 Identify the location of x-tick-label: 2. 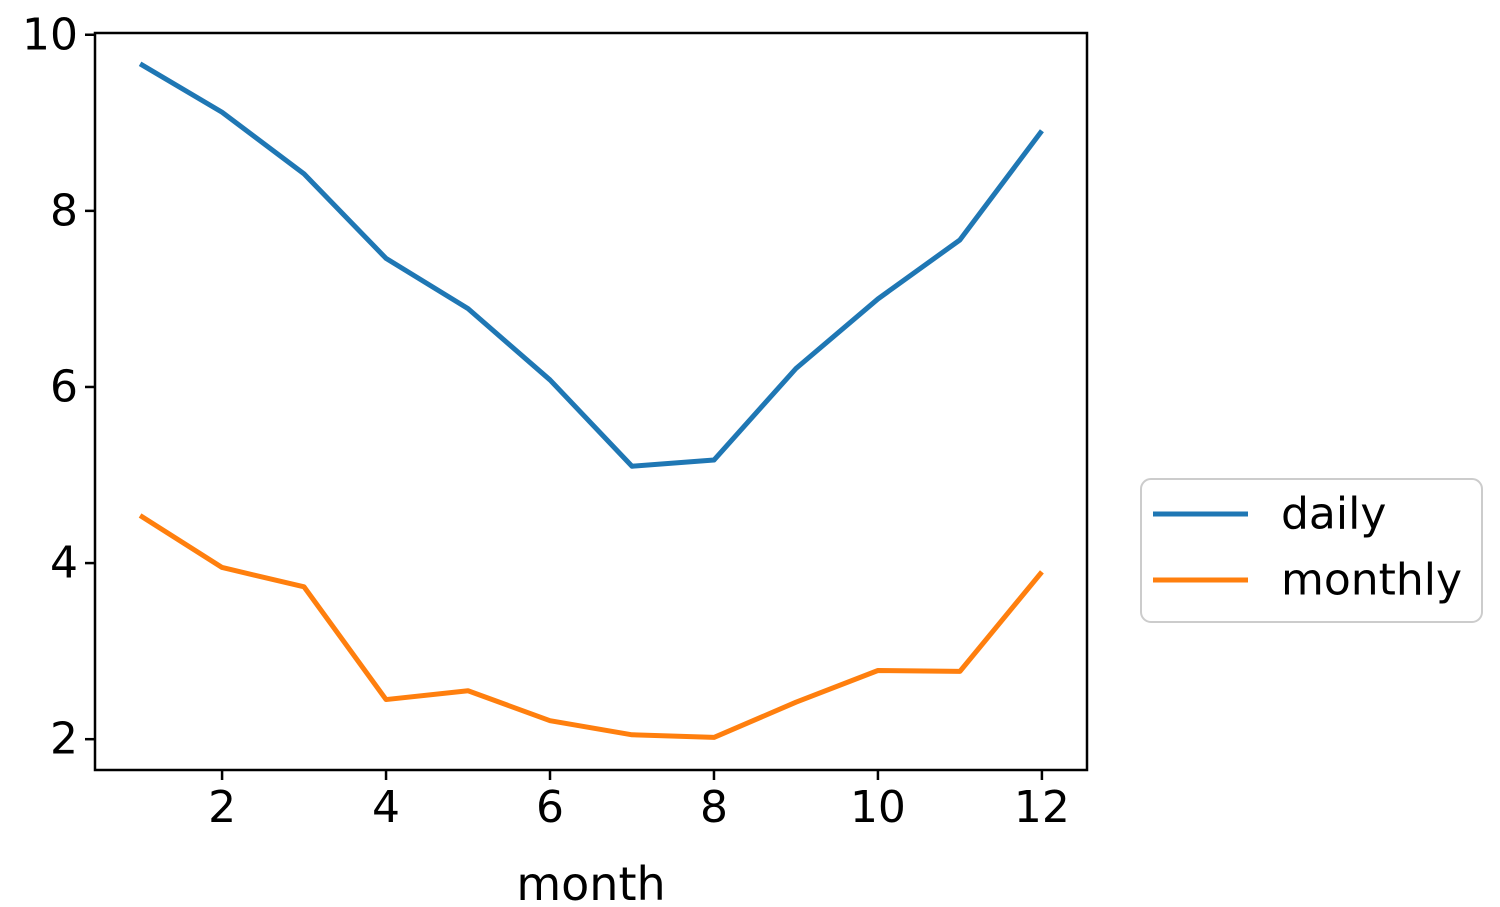
(222, 807).